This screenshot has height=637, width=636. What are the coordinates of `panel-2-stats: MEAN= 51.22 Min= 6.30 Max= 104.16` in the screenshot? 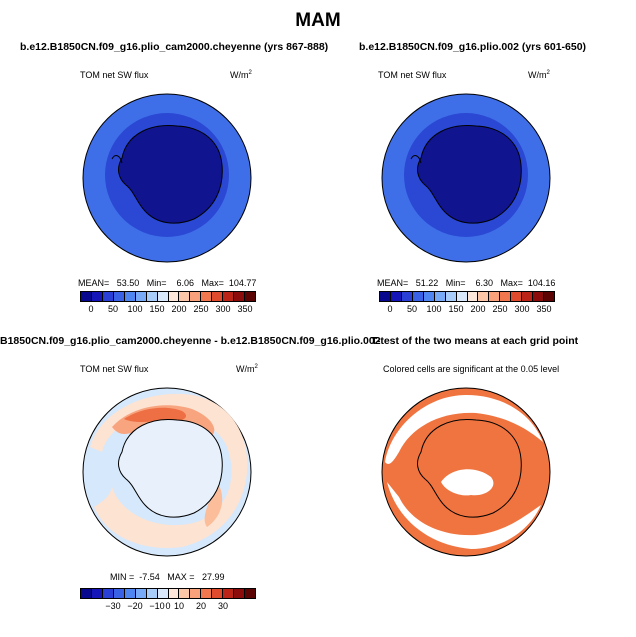 It's located at (466, 283).